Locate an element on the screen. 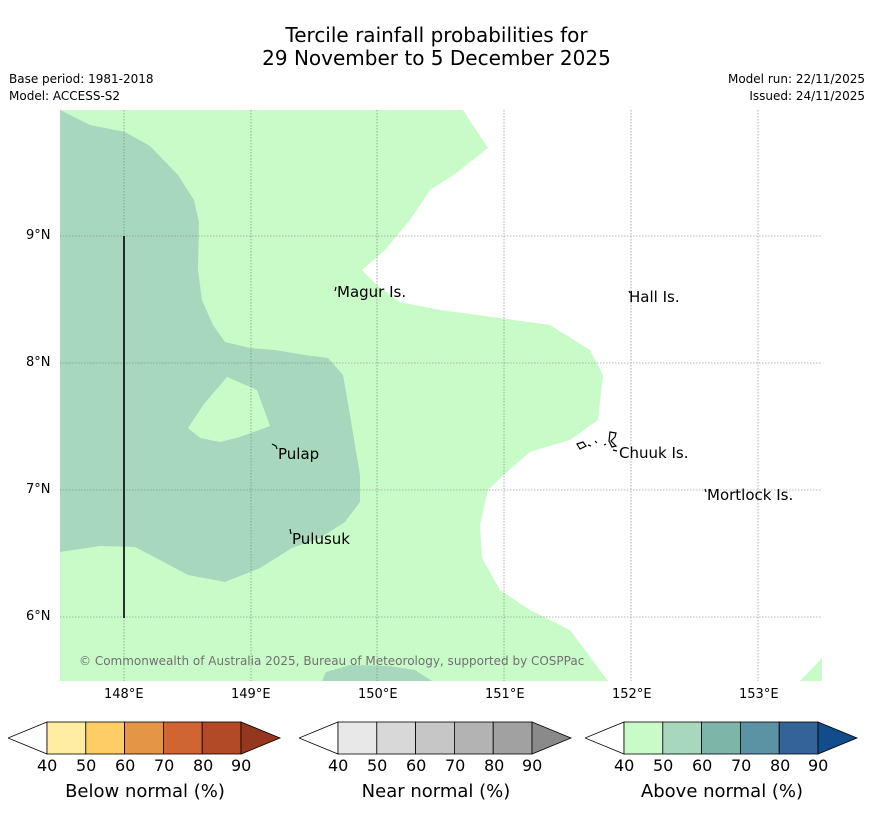  lat-tick-6n: 6°N is located at coordinates (38, 616).